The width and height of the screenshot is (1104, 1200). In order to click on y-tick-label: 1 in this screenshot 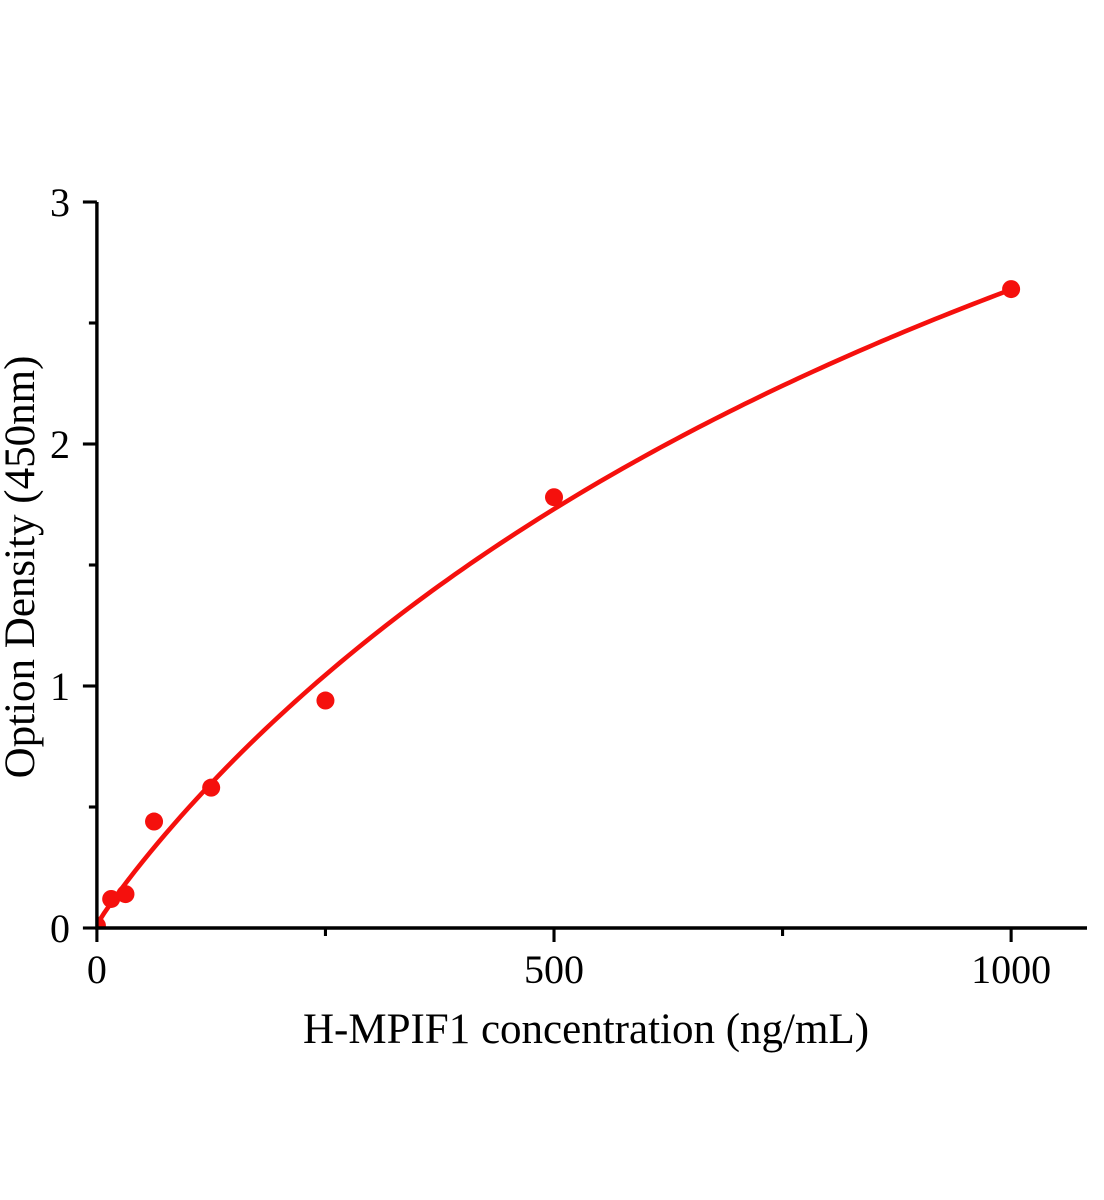, I will do `click(60, 686)`.